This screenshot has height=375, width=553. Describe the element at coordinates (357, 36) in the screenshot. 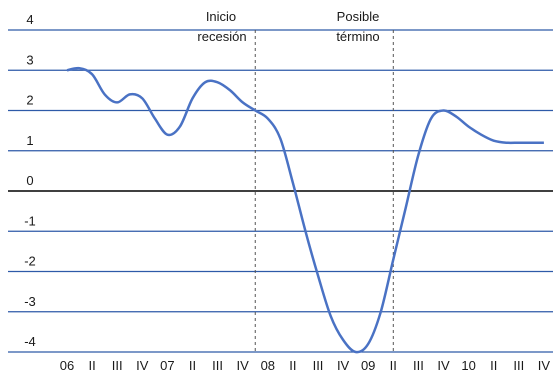

I see `annotation-label: término` at that location.